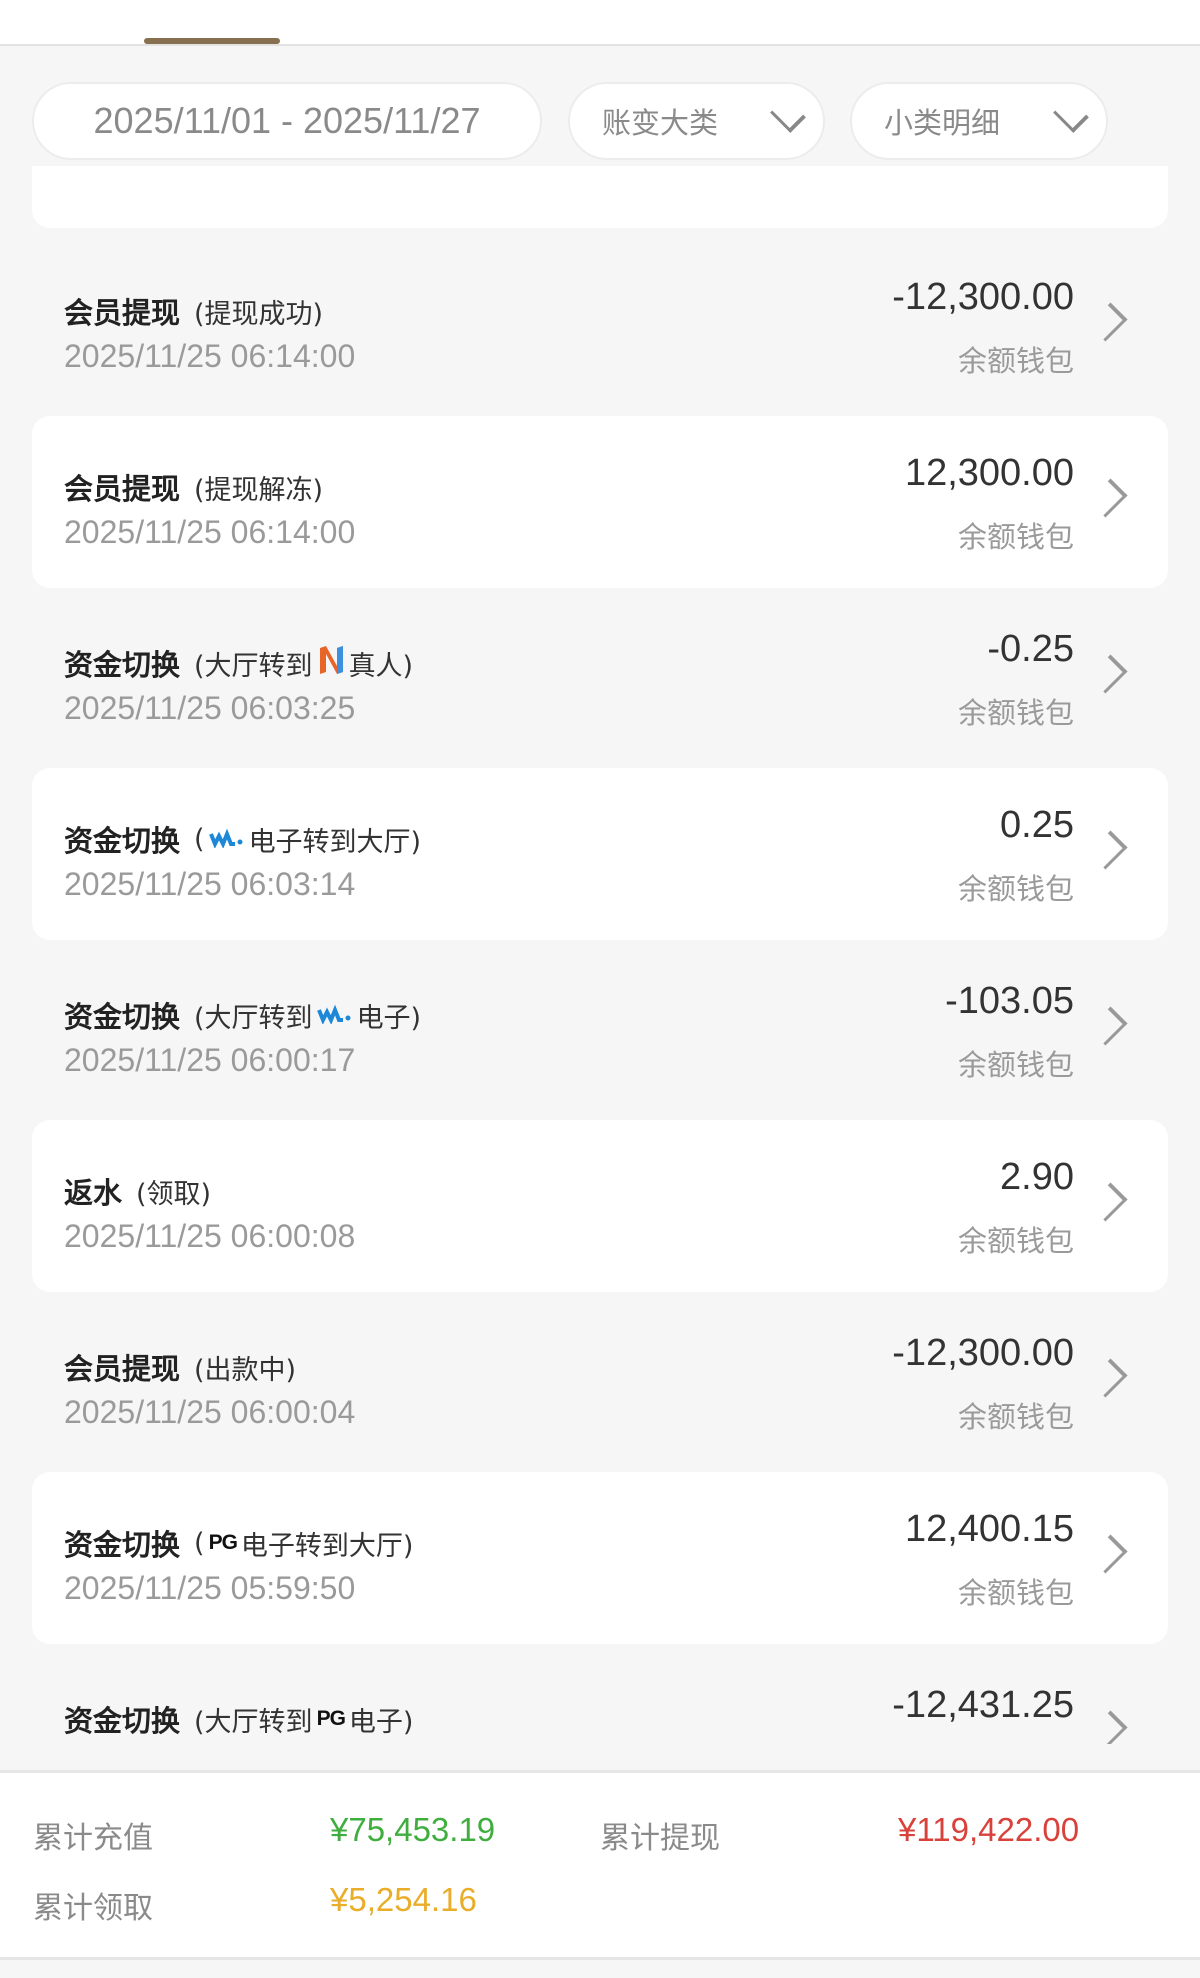  I want to click on subcategory-dropdown: 小类明细, so click(979, 121).